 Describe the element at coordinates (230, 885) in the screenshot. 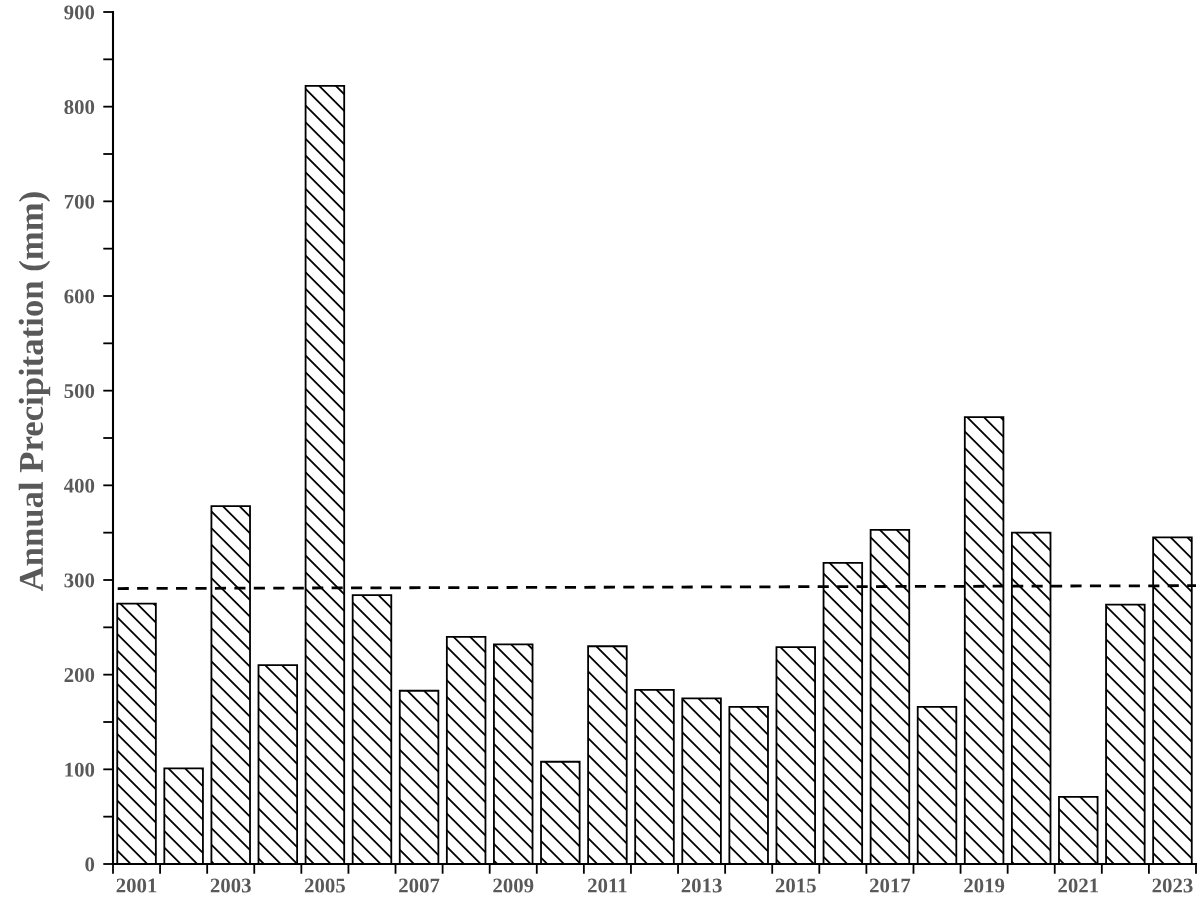

I see `x-tick-label: 2003` at that location.